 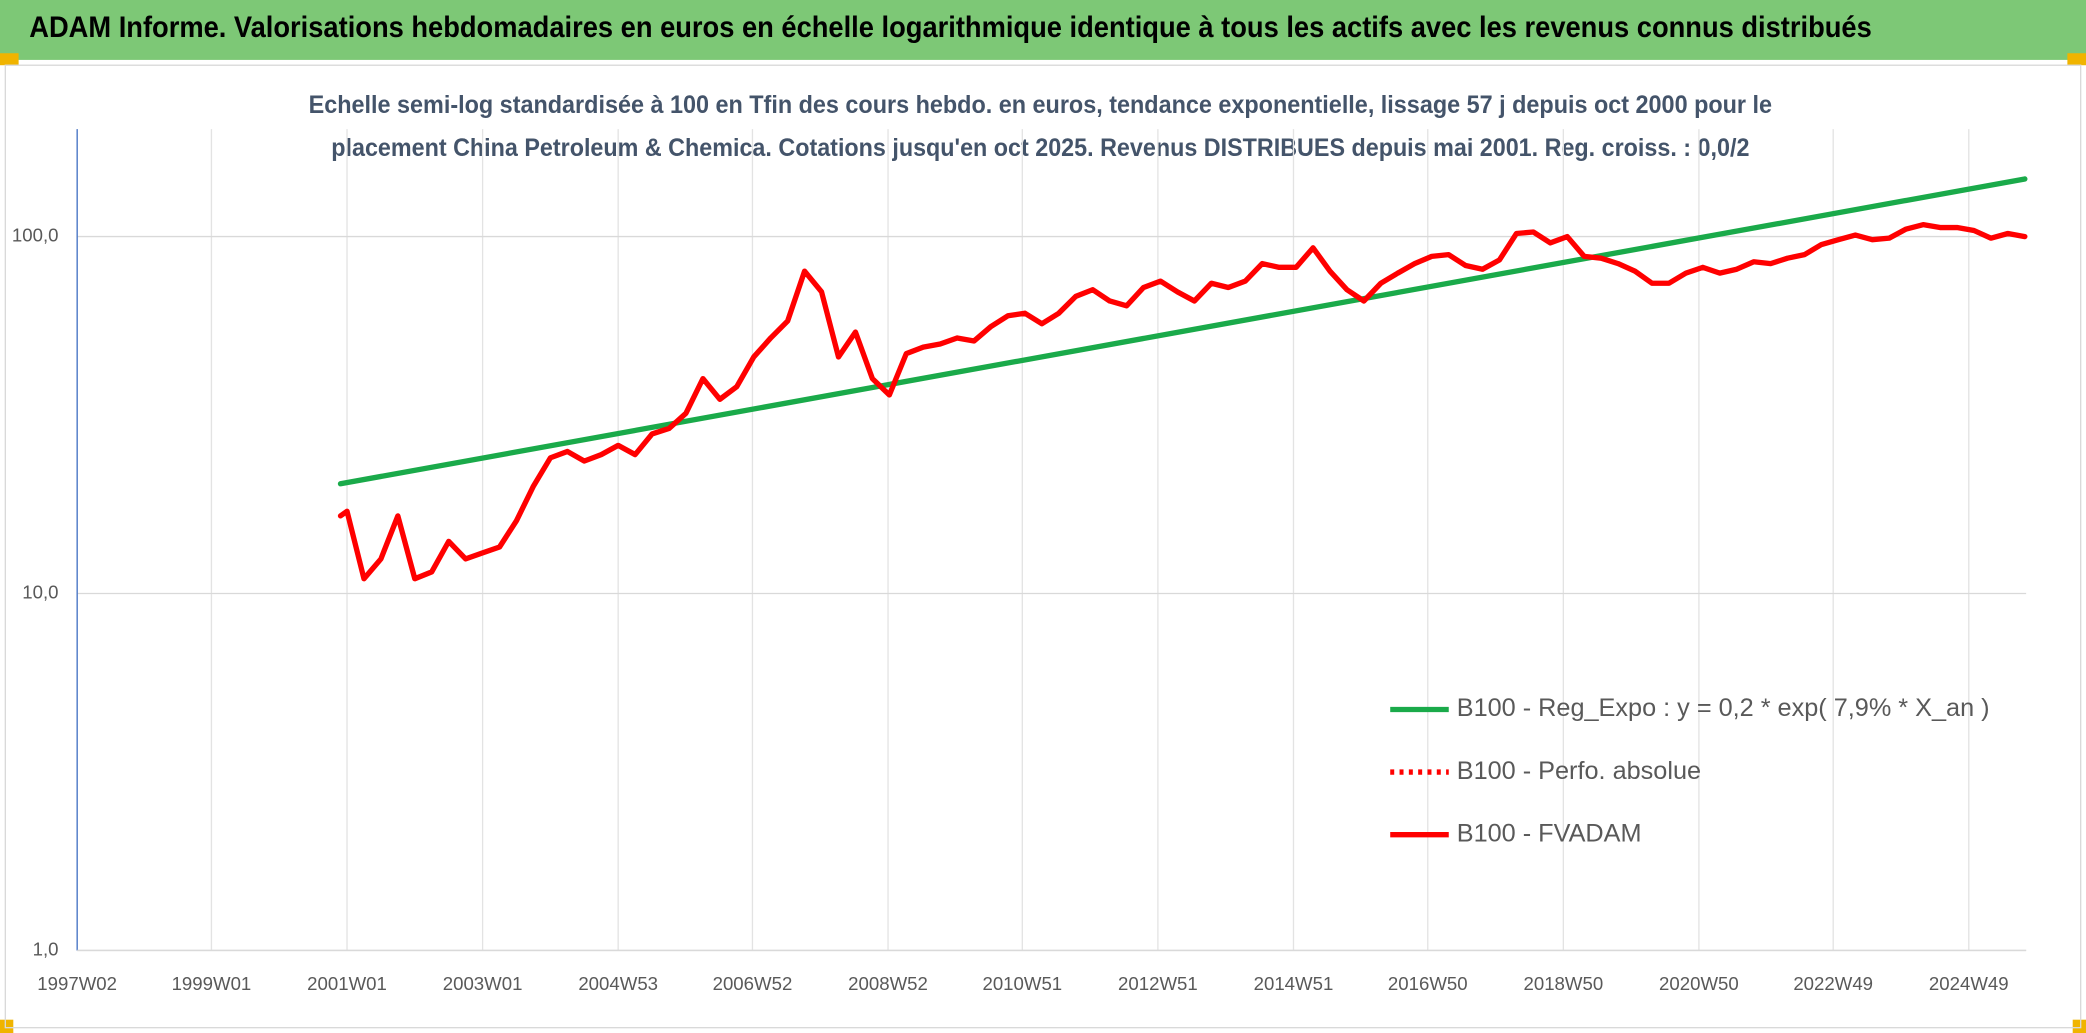 What do you see at coordinates (1699, 983) in the screenshot?
I see `x-tick-label: 2020W50` at bounding box center [1699, 983].